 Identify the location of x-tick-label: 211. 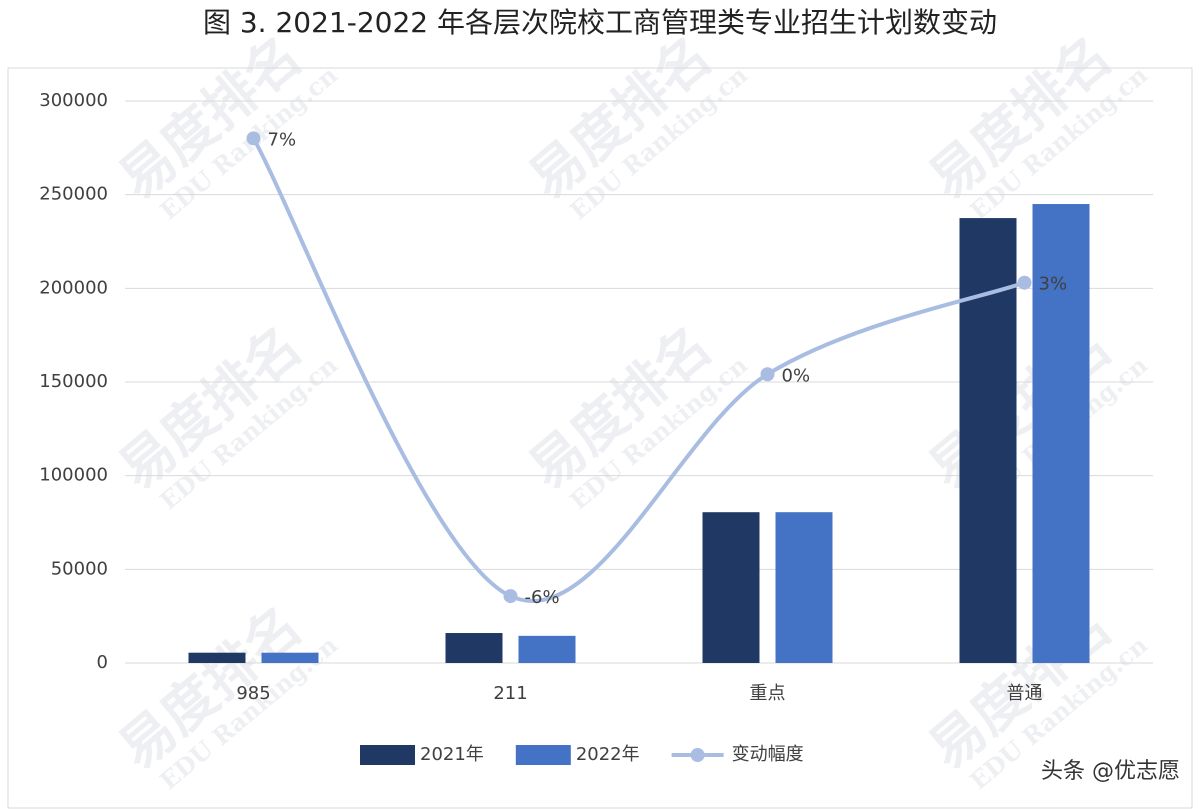
(510, 693).